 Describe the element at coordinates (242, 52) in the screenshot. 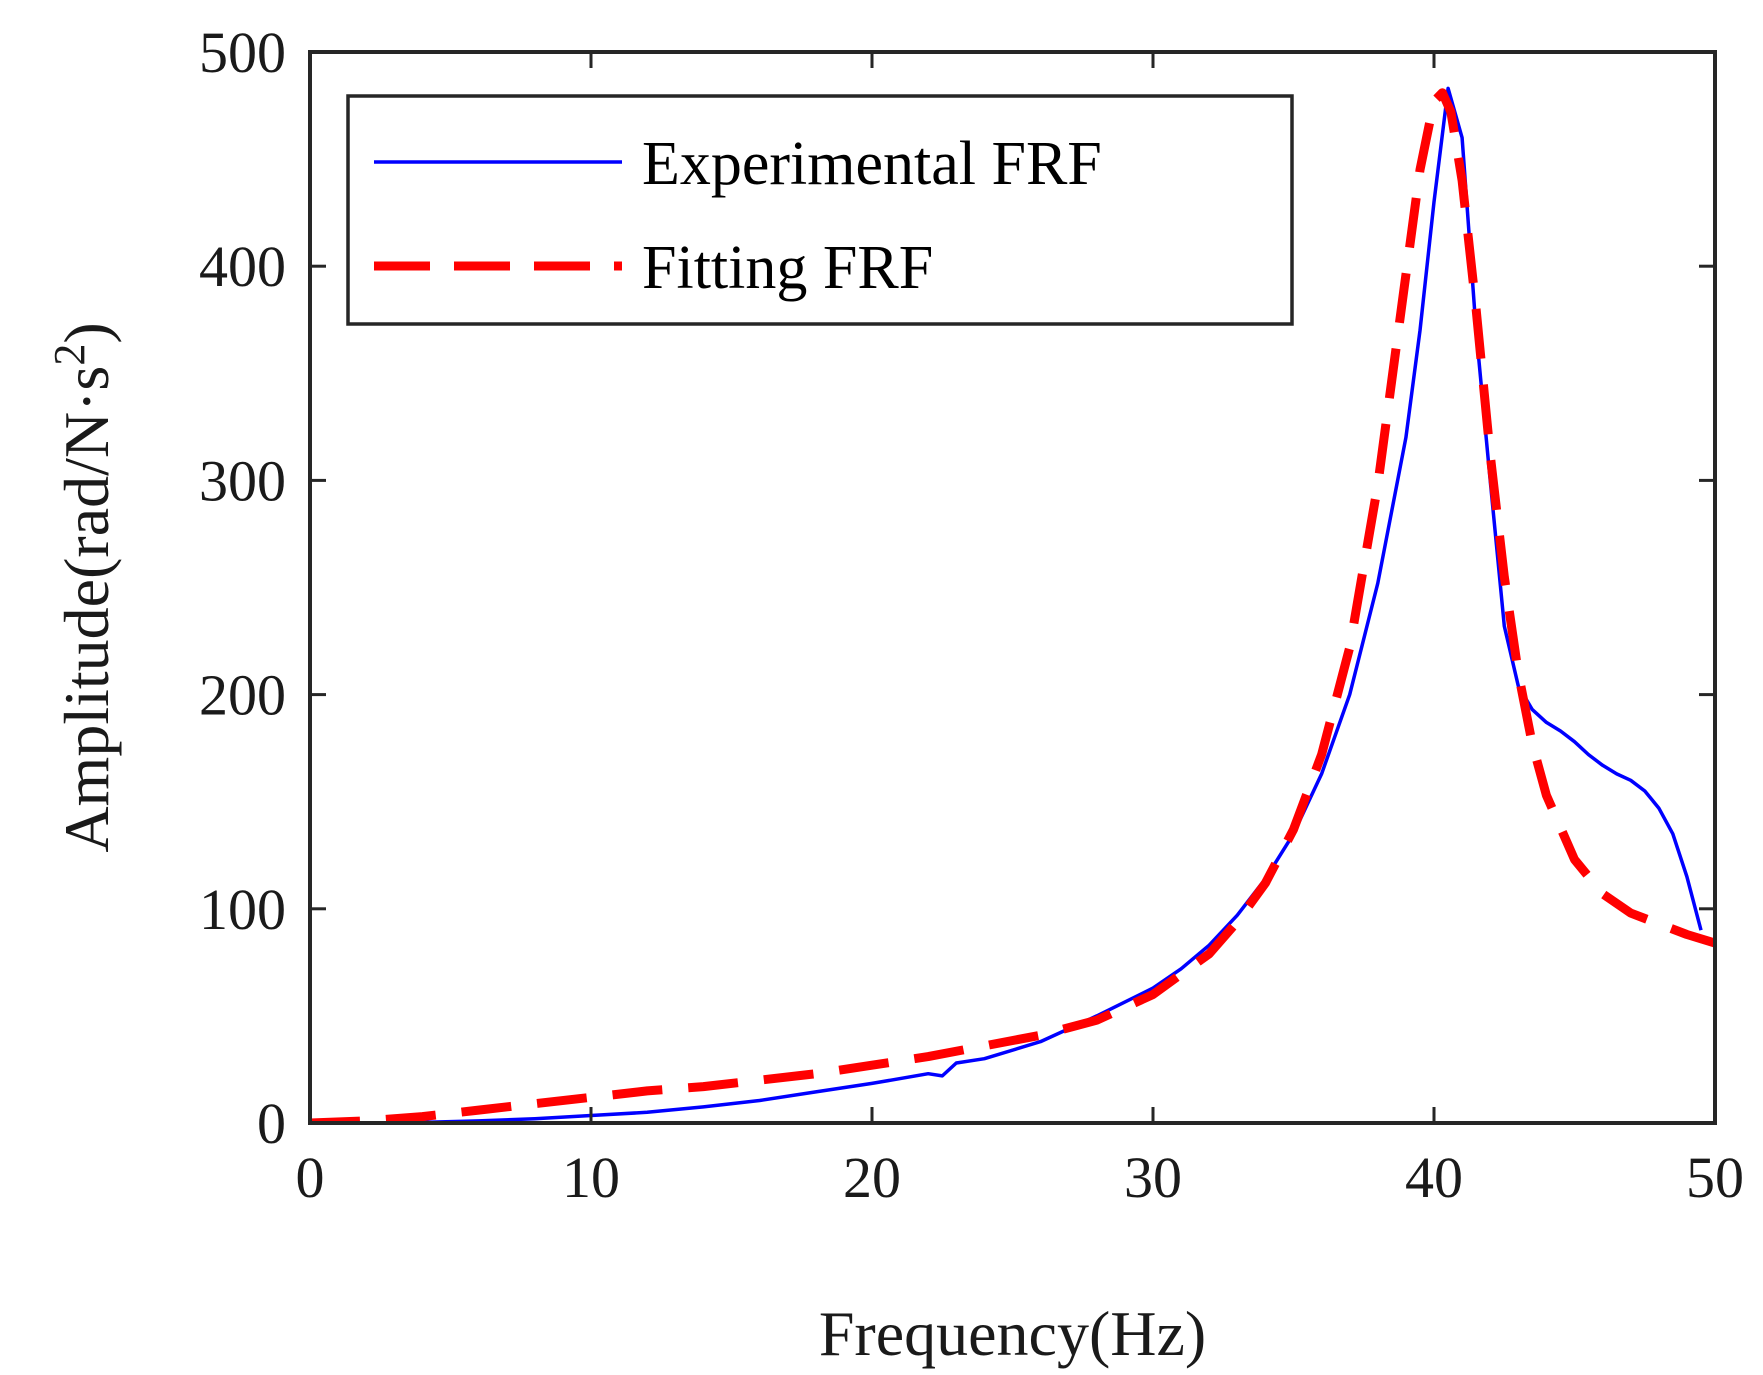

I see `y-tick-label-500: 500` at that location.